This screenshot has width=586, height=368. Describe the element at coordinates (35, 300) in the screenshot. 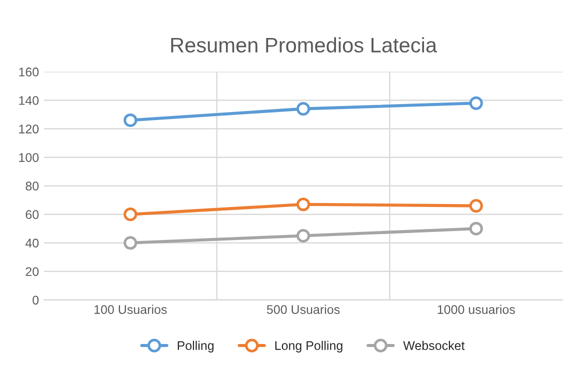

I see `y-tick-label: 0` at that location.